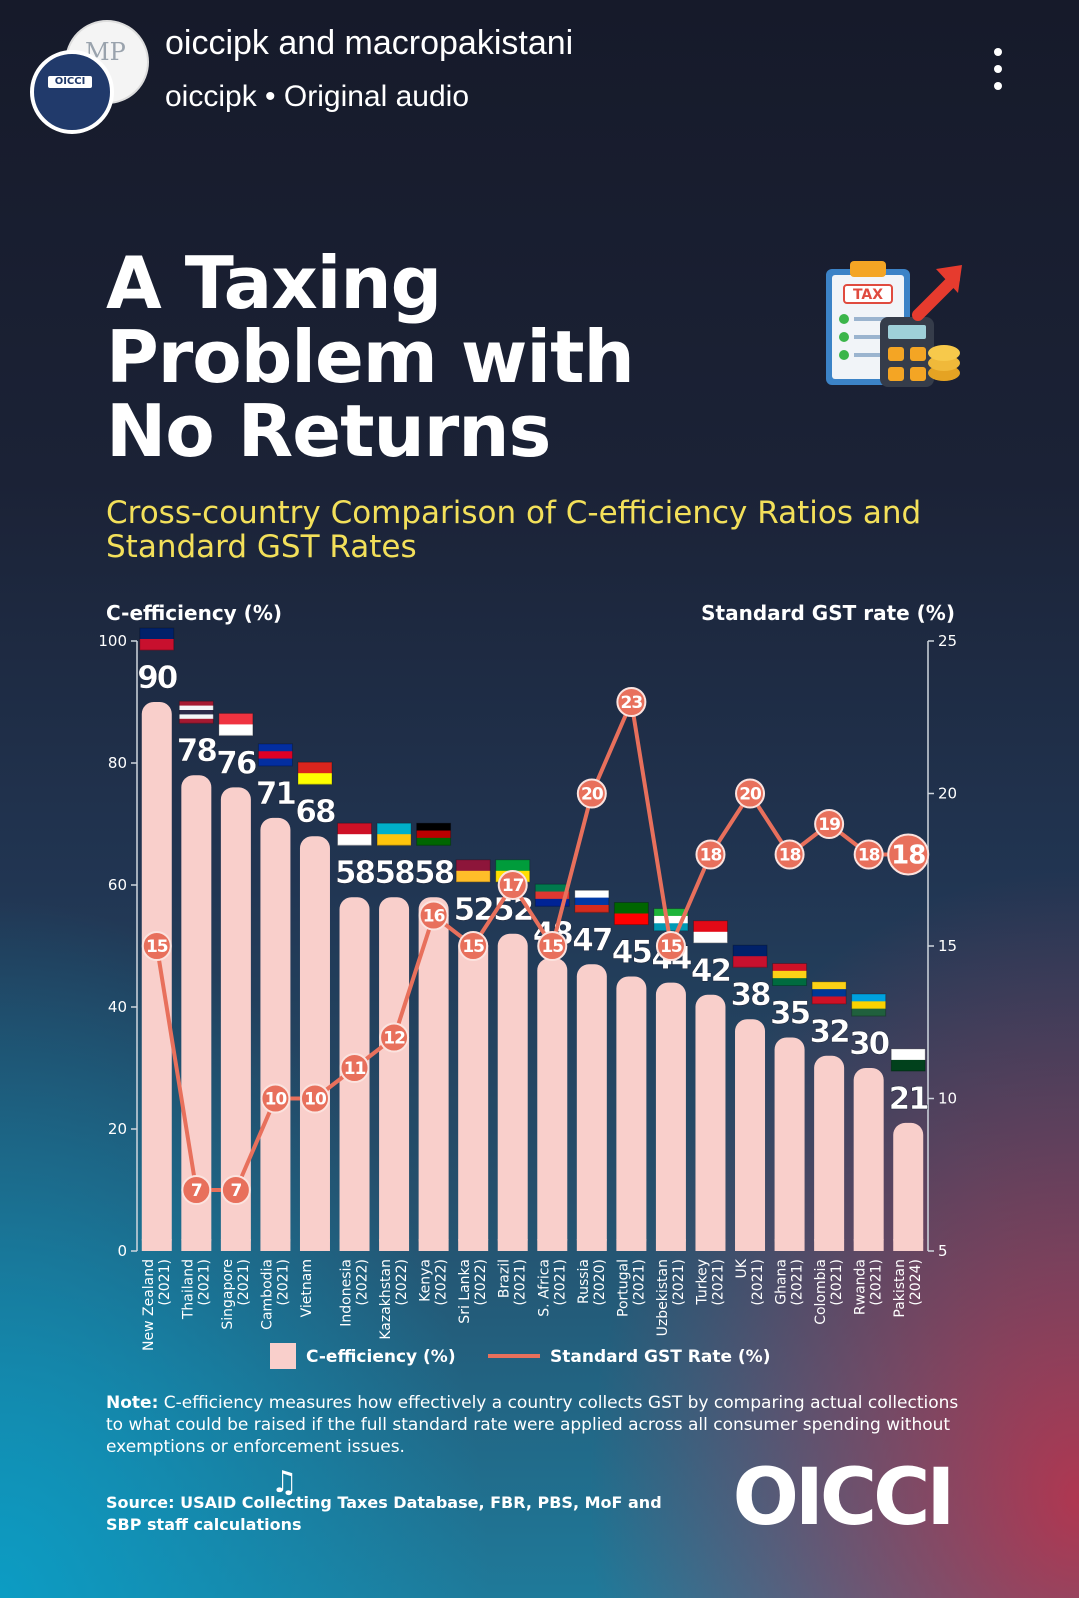  I want to click on x-label: Brazil (2021), so click(513, 1282).